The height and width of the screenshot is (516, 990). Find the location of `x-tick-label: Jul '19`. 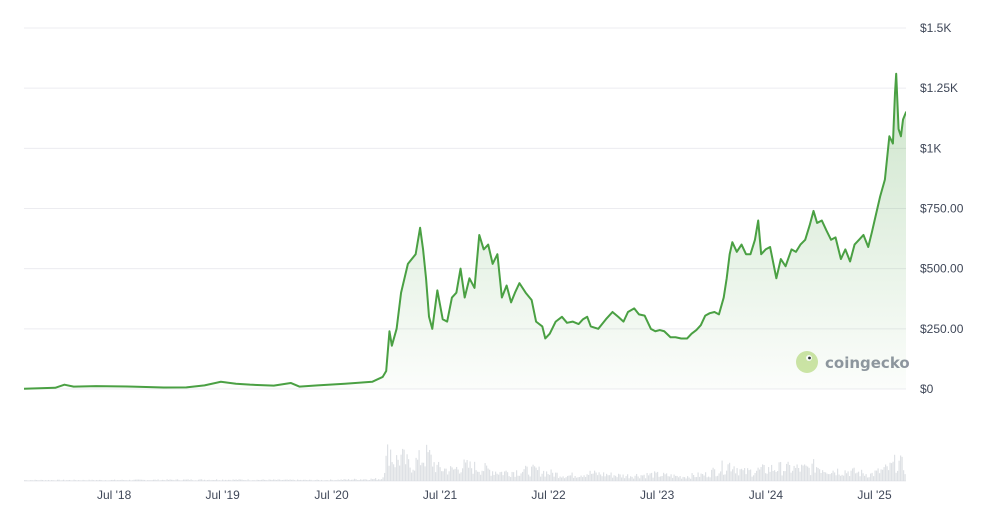

x-tick-label: Jul '19 is located at coordinates (222, 495).